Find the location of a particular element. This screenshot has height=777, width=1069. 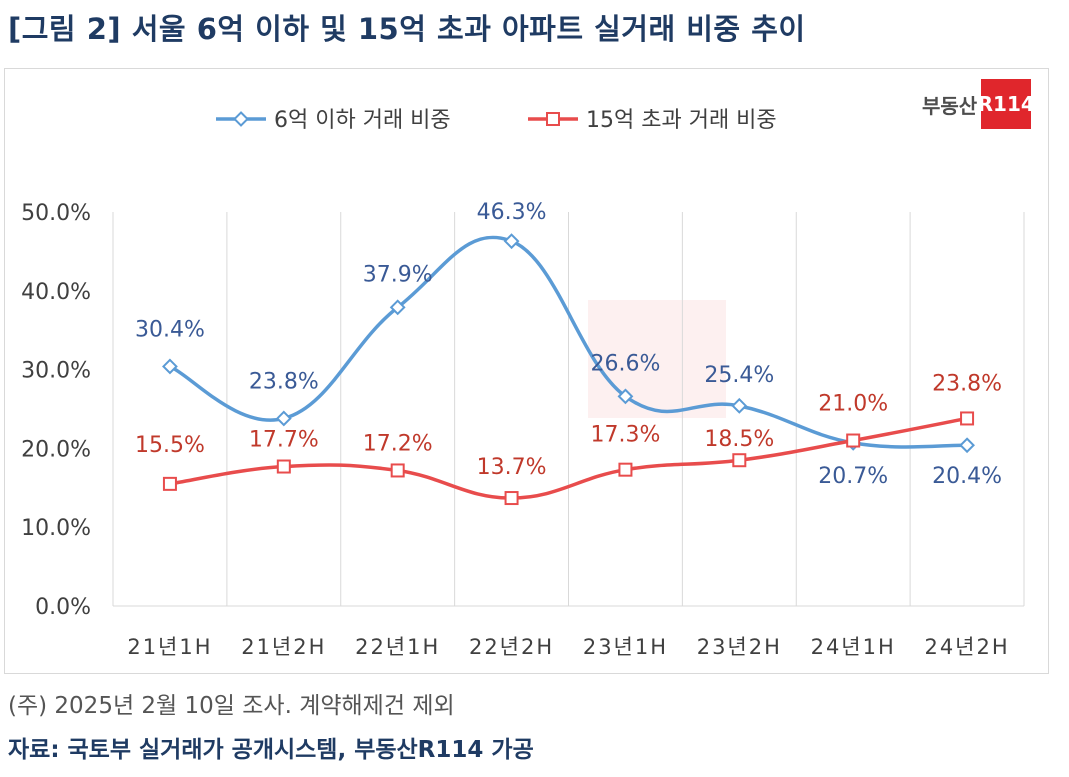

x-tick-label: 22년2H is located at coordinates (511, 647).